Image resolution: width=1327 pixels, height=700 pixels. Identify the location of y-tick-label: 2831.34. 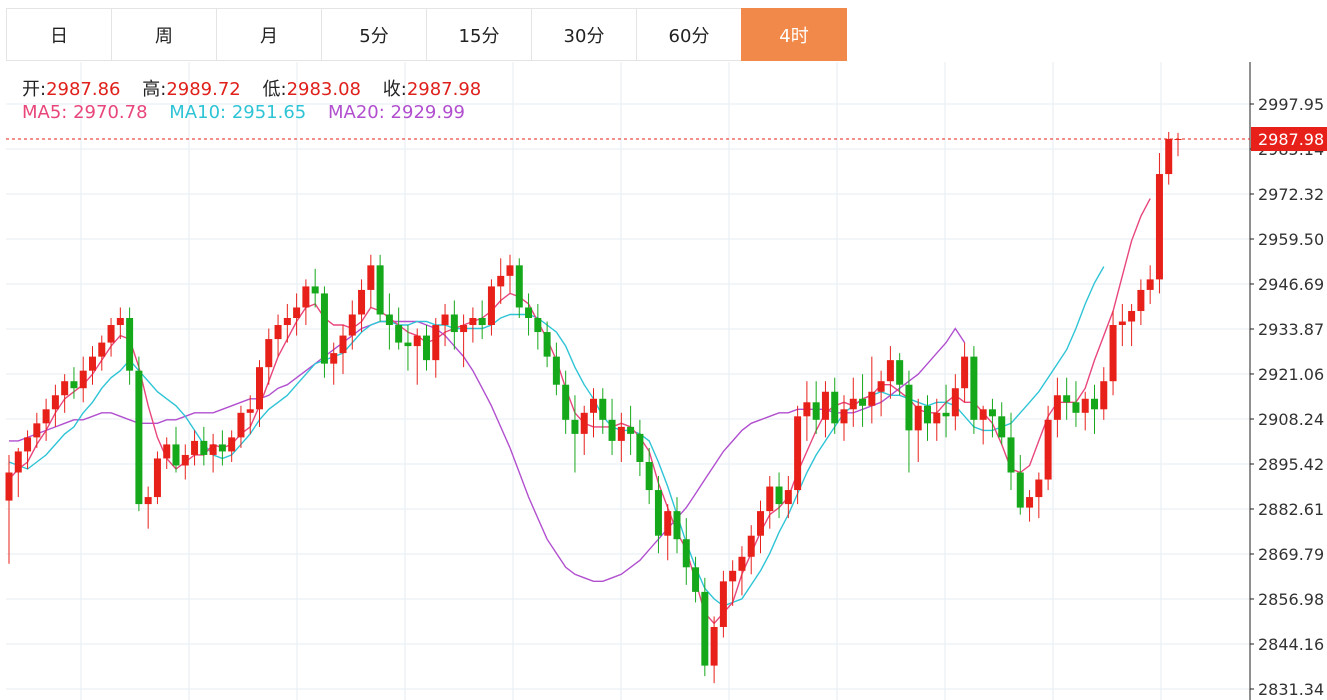
(1291, 689).